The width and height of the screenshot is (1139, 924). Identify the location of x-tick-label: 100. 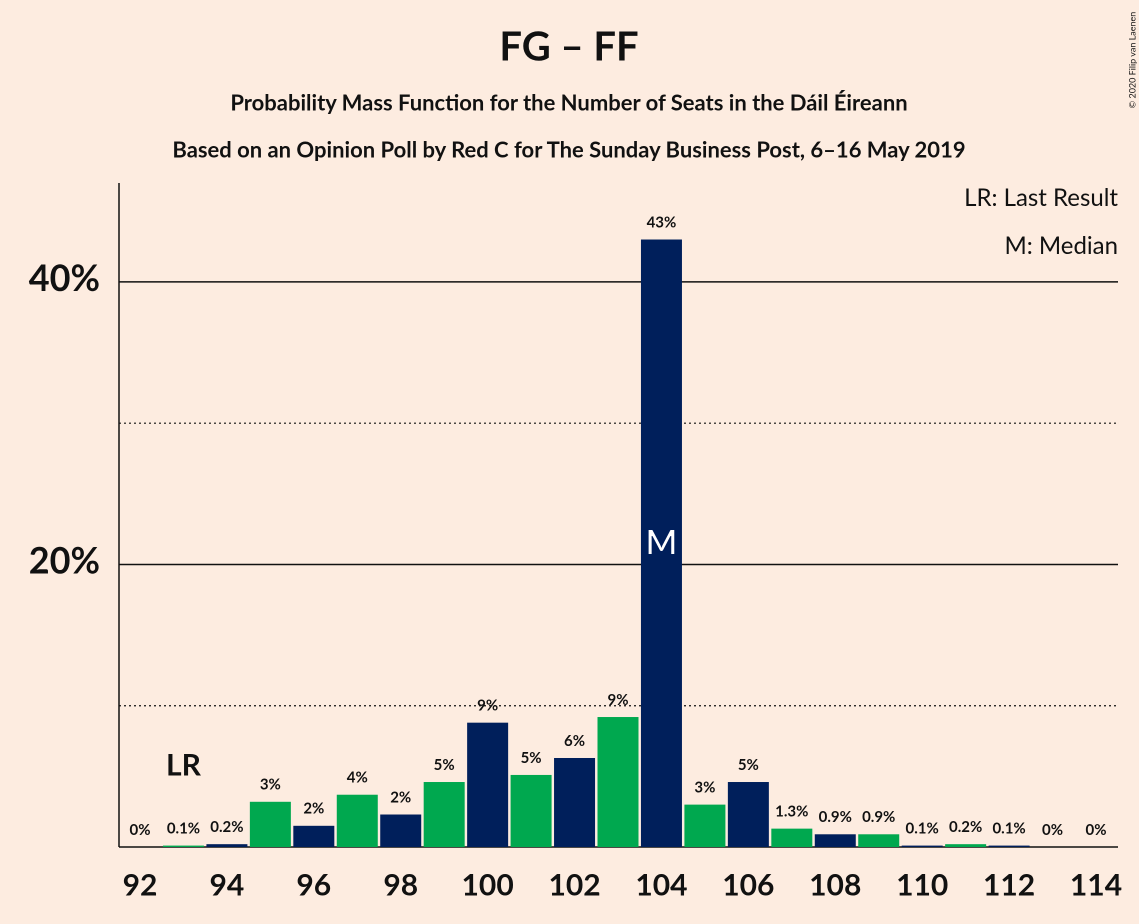
(488, 885).